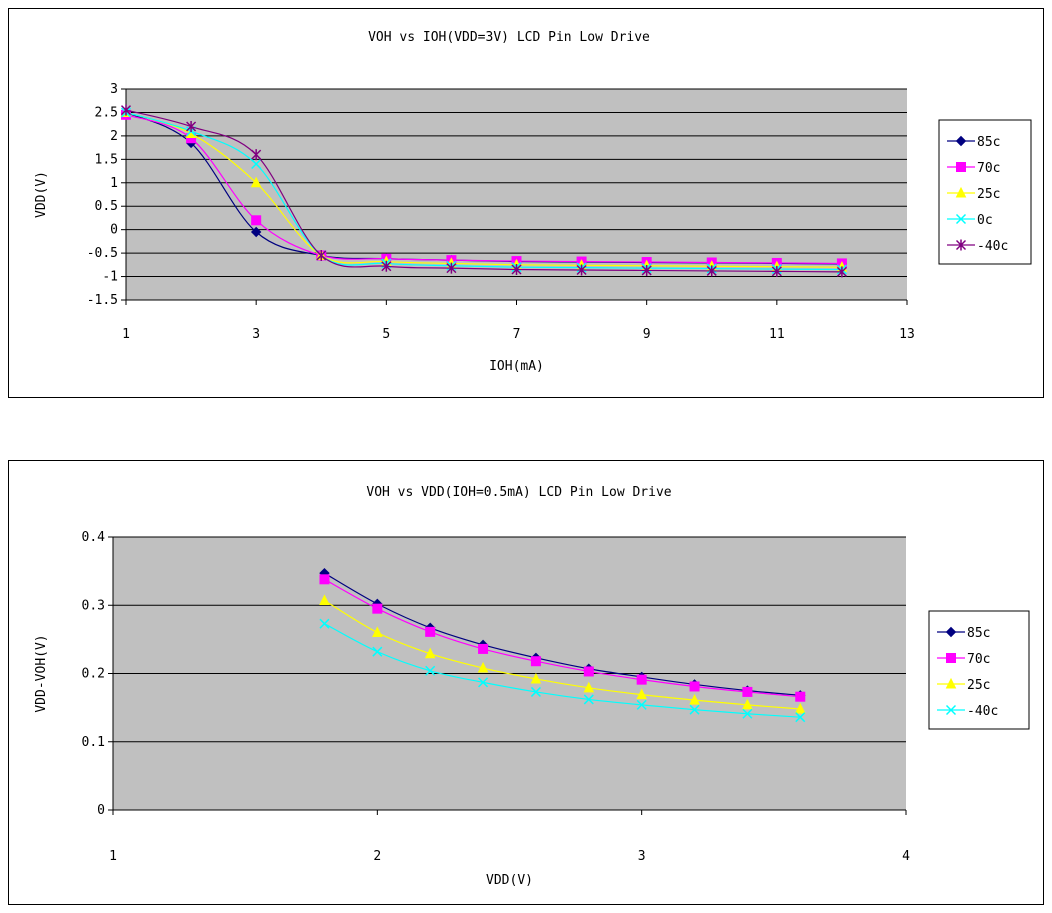 This screenshot has height=913, width=1052. What do you see at coordinates (106, 112) in the screenshot?
I see `y-tick-label: 2.5` at bounding box center [106, 112].